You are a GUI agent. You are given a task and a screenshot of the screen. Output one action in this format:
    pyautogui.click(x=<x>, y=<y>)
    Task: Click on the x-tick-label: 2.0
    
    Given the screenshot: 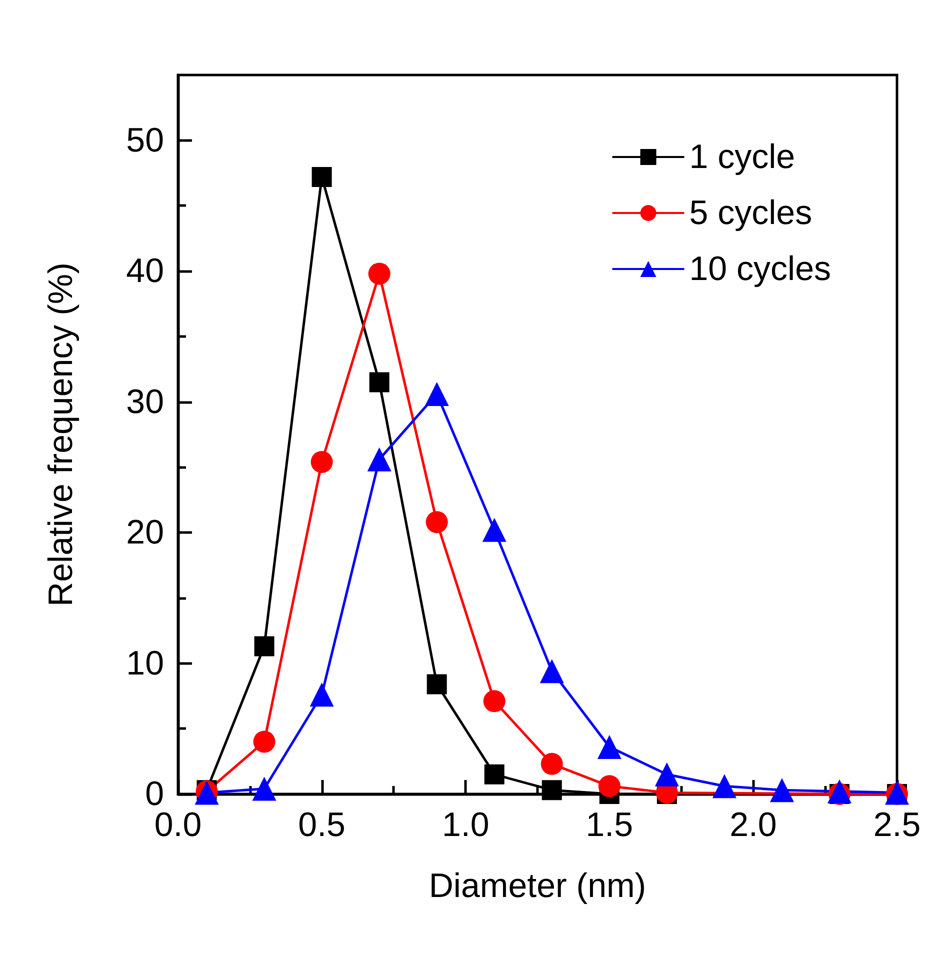 What is the action you would take?
    pyautogui.click(x=753, y=825)
    